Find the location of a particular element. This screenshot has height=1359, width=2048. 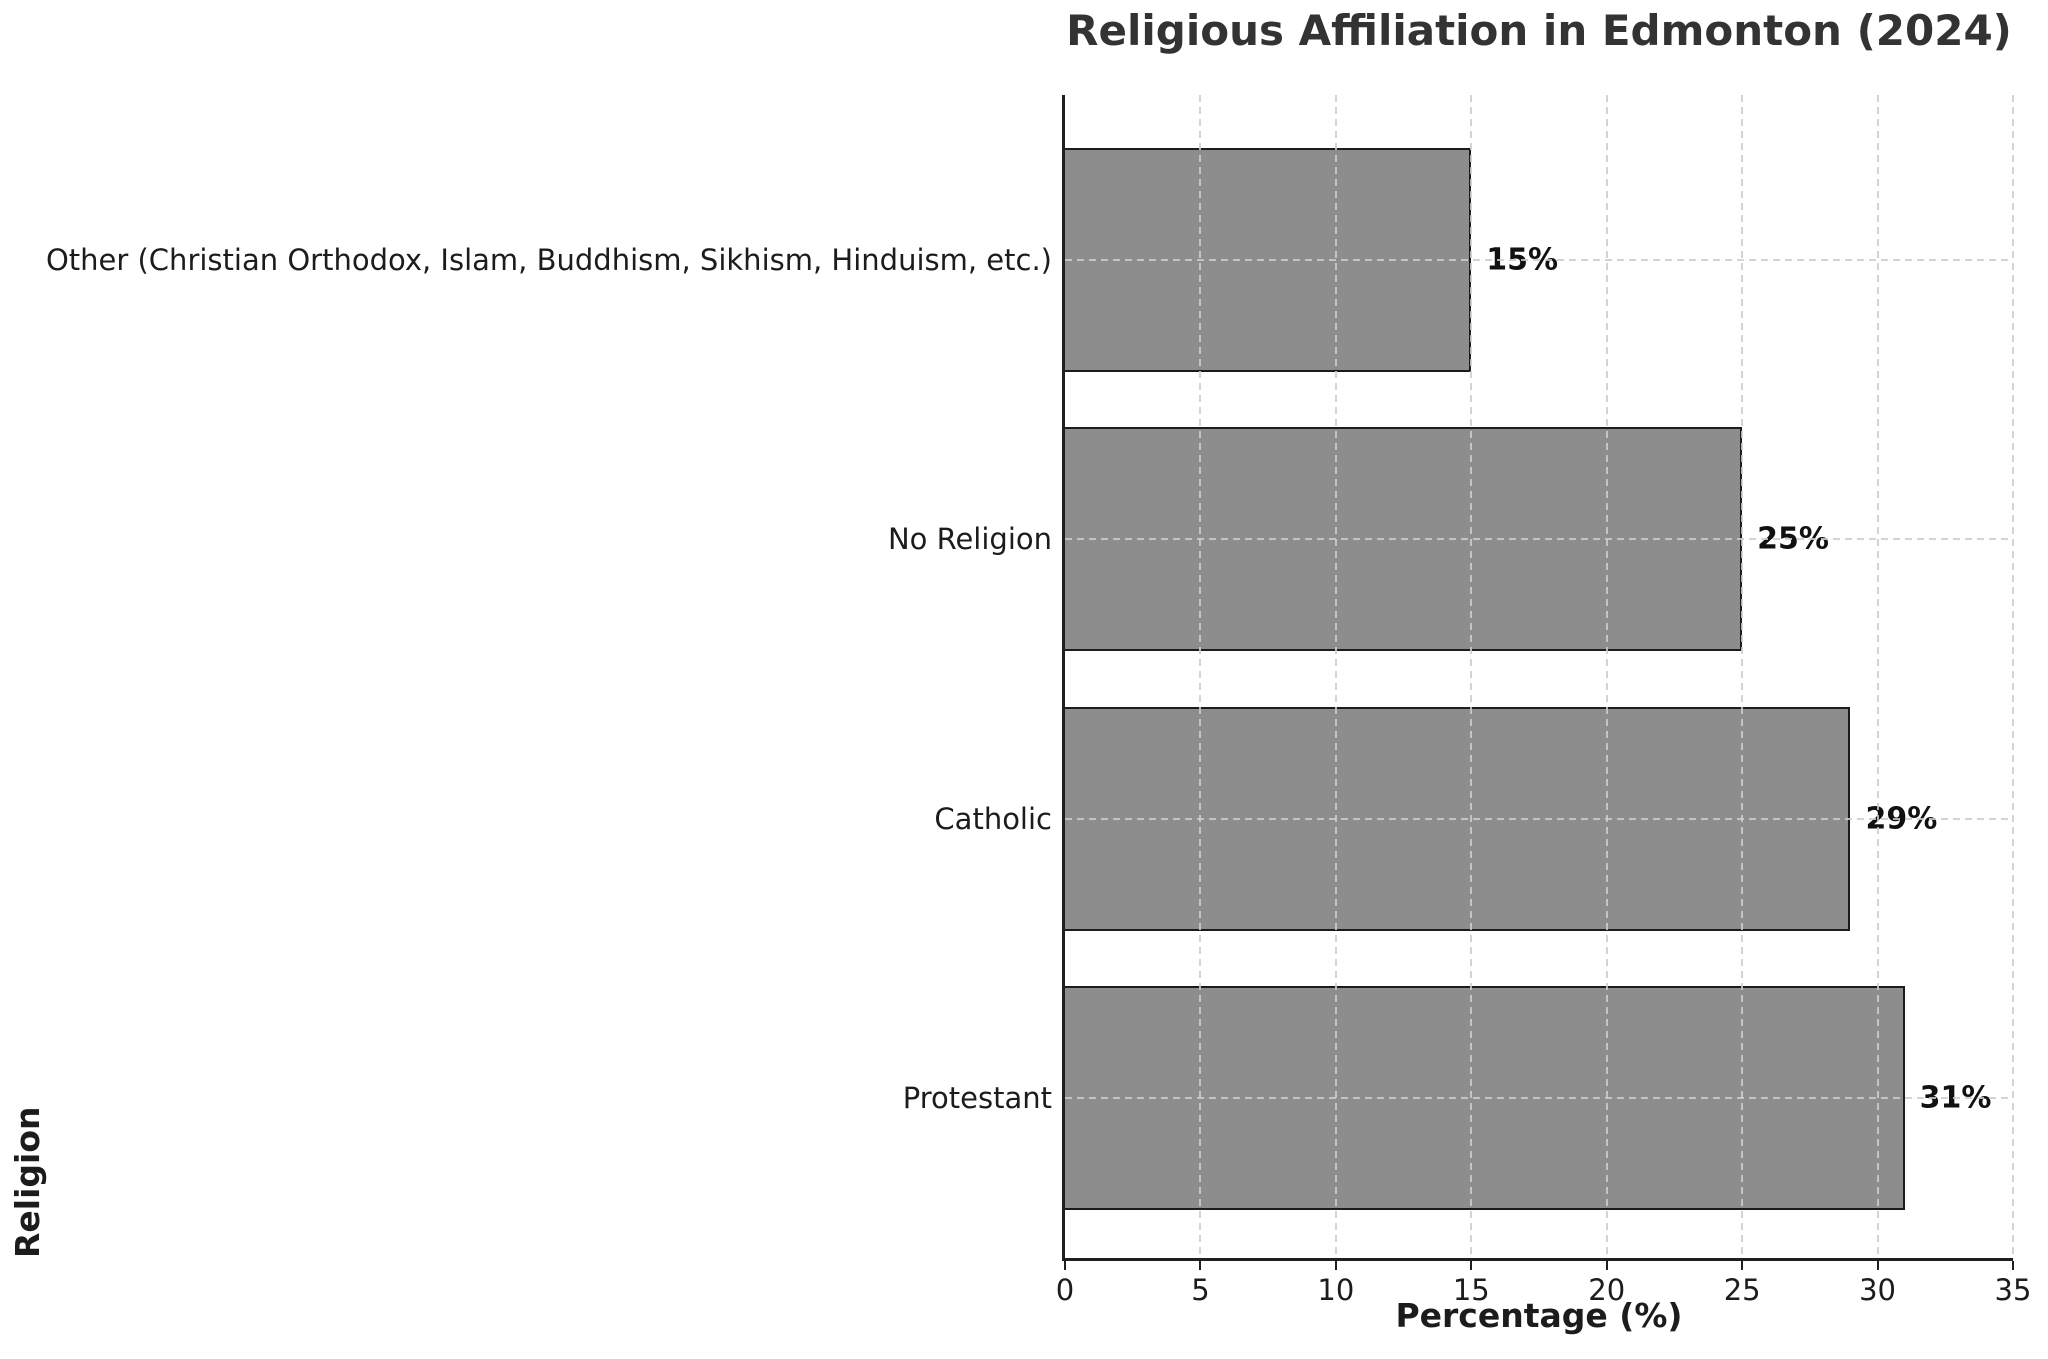

x-axis-line is located at coordinates (1537, 1259).